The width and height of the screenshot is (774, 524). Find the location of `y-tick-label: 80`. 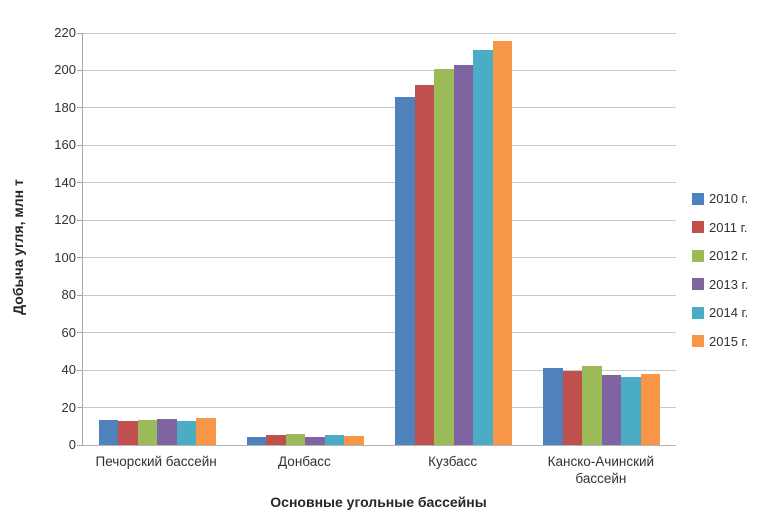

y-tick-label: 80 is located at coordinates (68, 295).